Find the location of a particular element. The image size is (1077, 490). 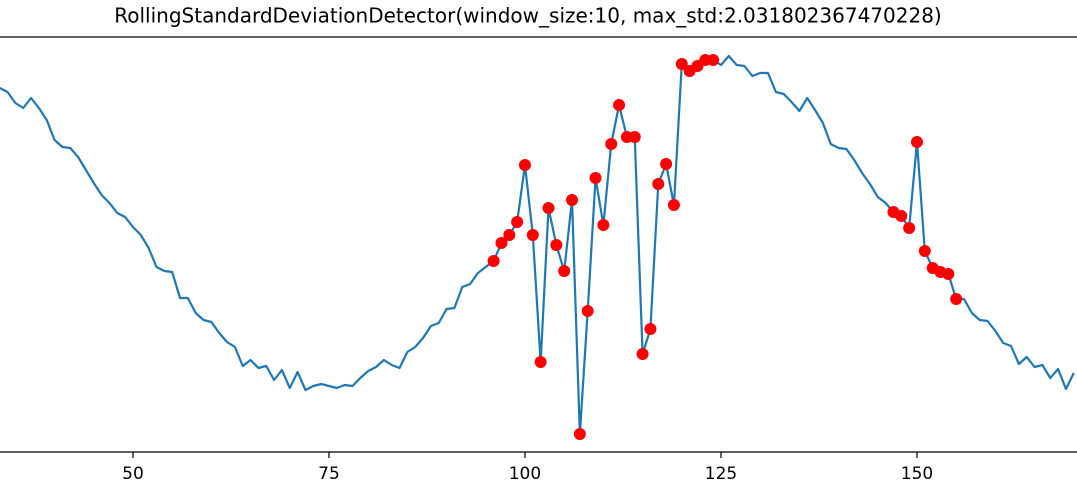

x-tick-label: 125 is located at coordinates (721, 474).